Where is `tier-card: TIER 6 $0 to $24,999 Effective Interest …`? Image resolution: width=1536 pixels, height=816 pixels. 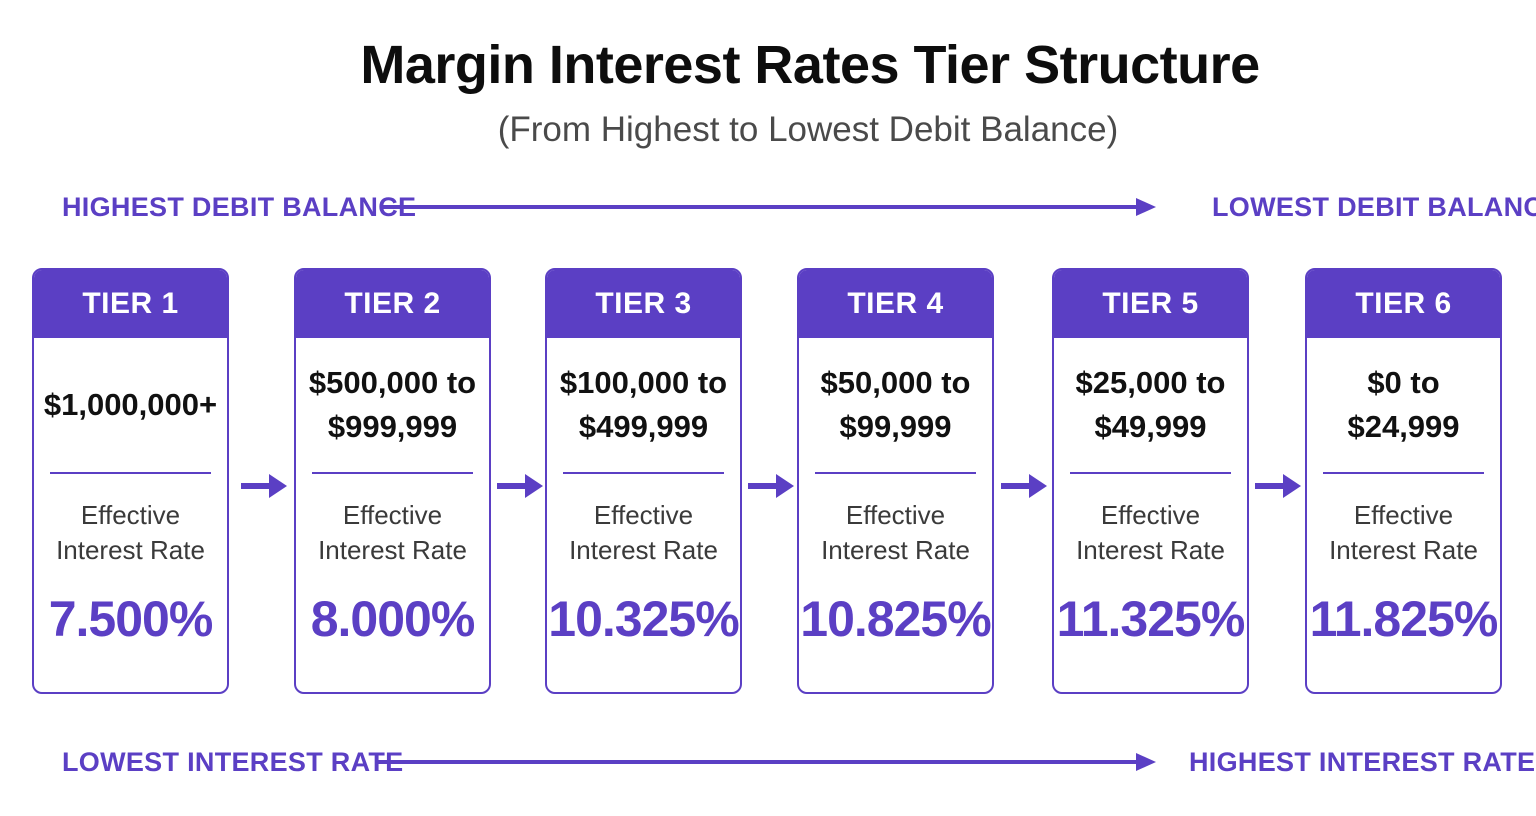
tier-card: TIER 6 $0 to $24,999 Effective Interest … is located at coordinates (1403, 481).